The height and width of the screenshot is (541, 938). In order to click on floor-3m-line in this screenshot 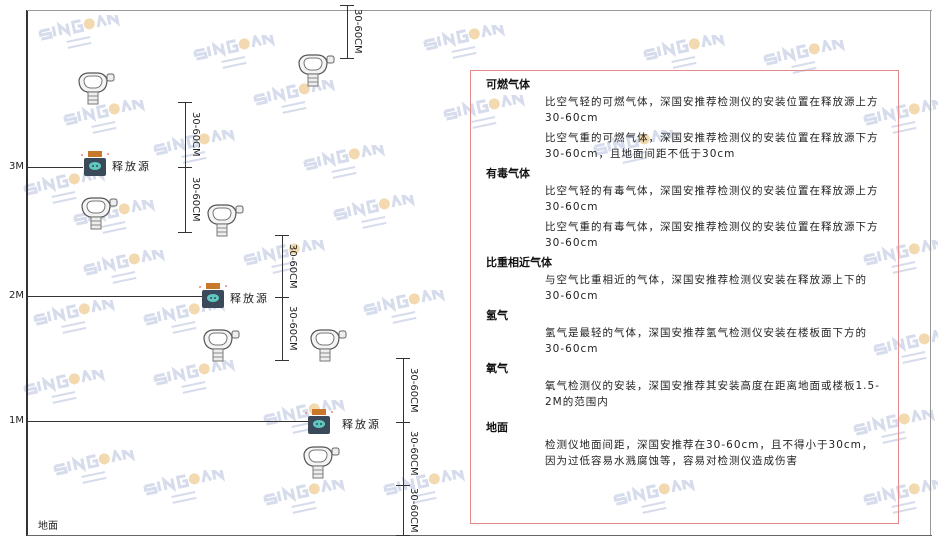, I will do `click(55, 167)`.